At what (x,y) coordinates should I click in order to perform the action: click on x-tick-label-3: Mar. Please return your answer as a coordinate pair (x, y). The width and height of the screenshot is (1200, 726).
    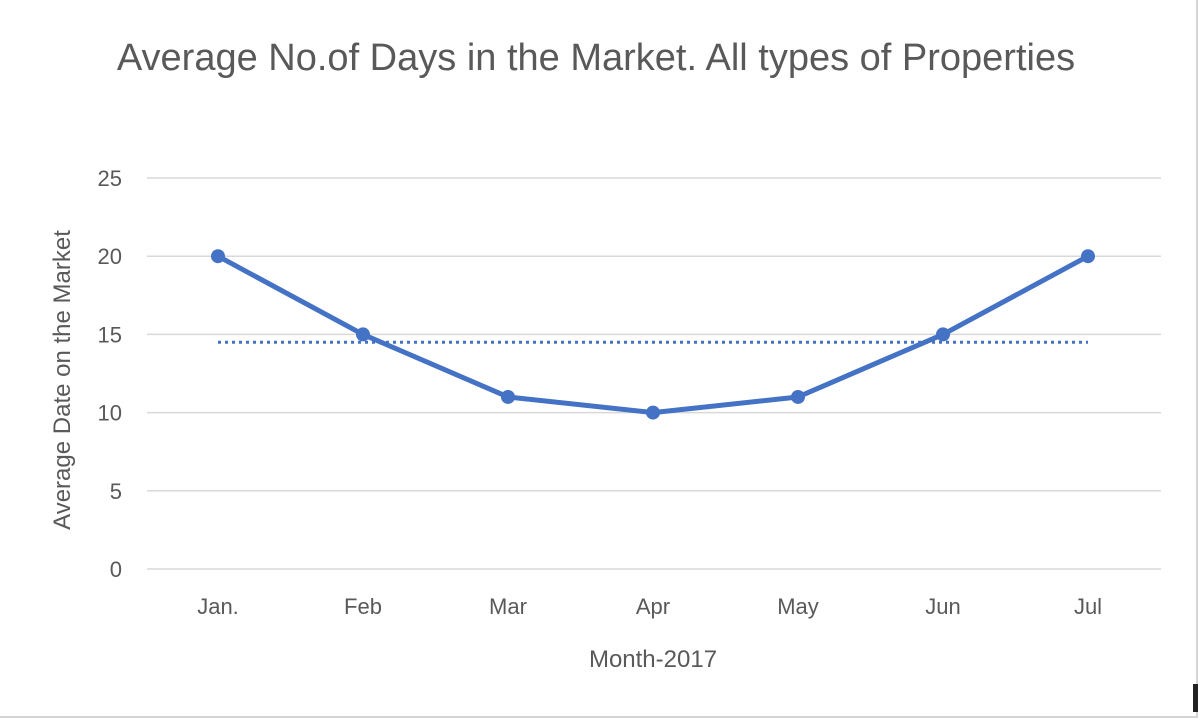
    Looking at the image, I should click on (508, 606).